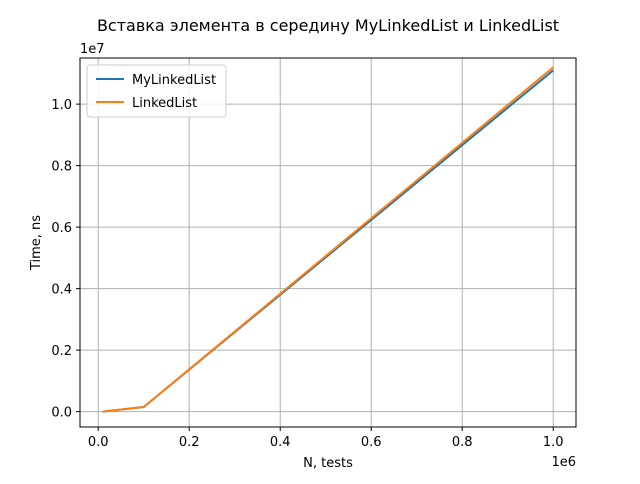 This screenshot has width=640, height=484. Describe the element at coordinates (189, 442) in the screenshot. I see `x-tick-label: 0.2` at that location.